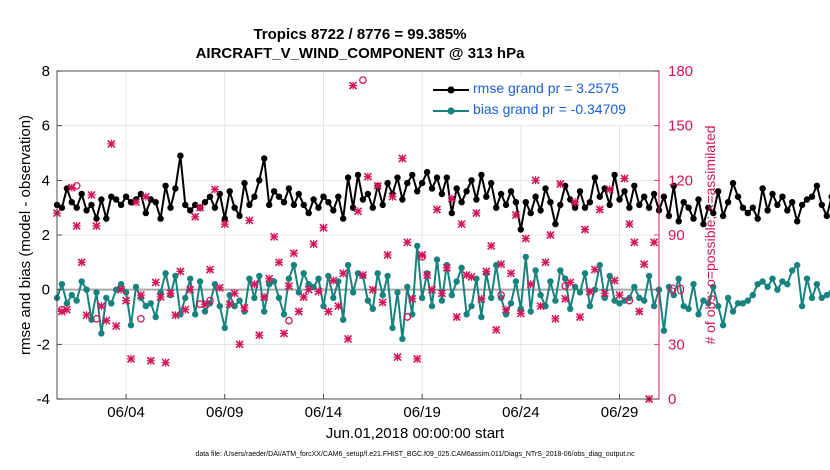  Describe the element at coordinates (676, 344) in the screenshot. I see `y-right-tick-label: 30` at that location.